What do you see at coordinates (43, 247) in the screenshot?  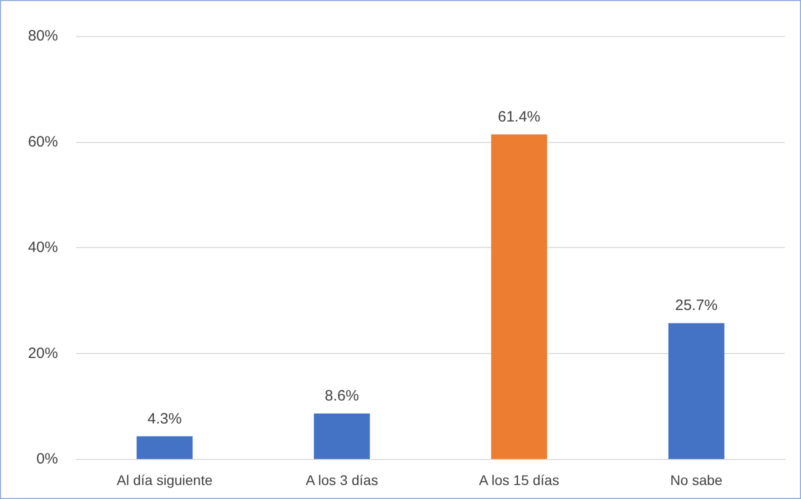 I see `y-tick-label: 40%` at bounding box center [43, 247].